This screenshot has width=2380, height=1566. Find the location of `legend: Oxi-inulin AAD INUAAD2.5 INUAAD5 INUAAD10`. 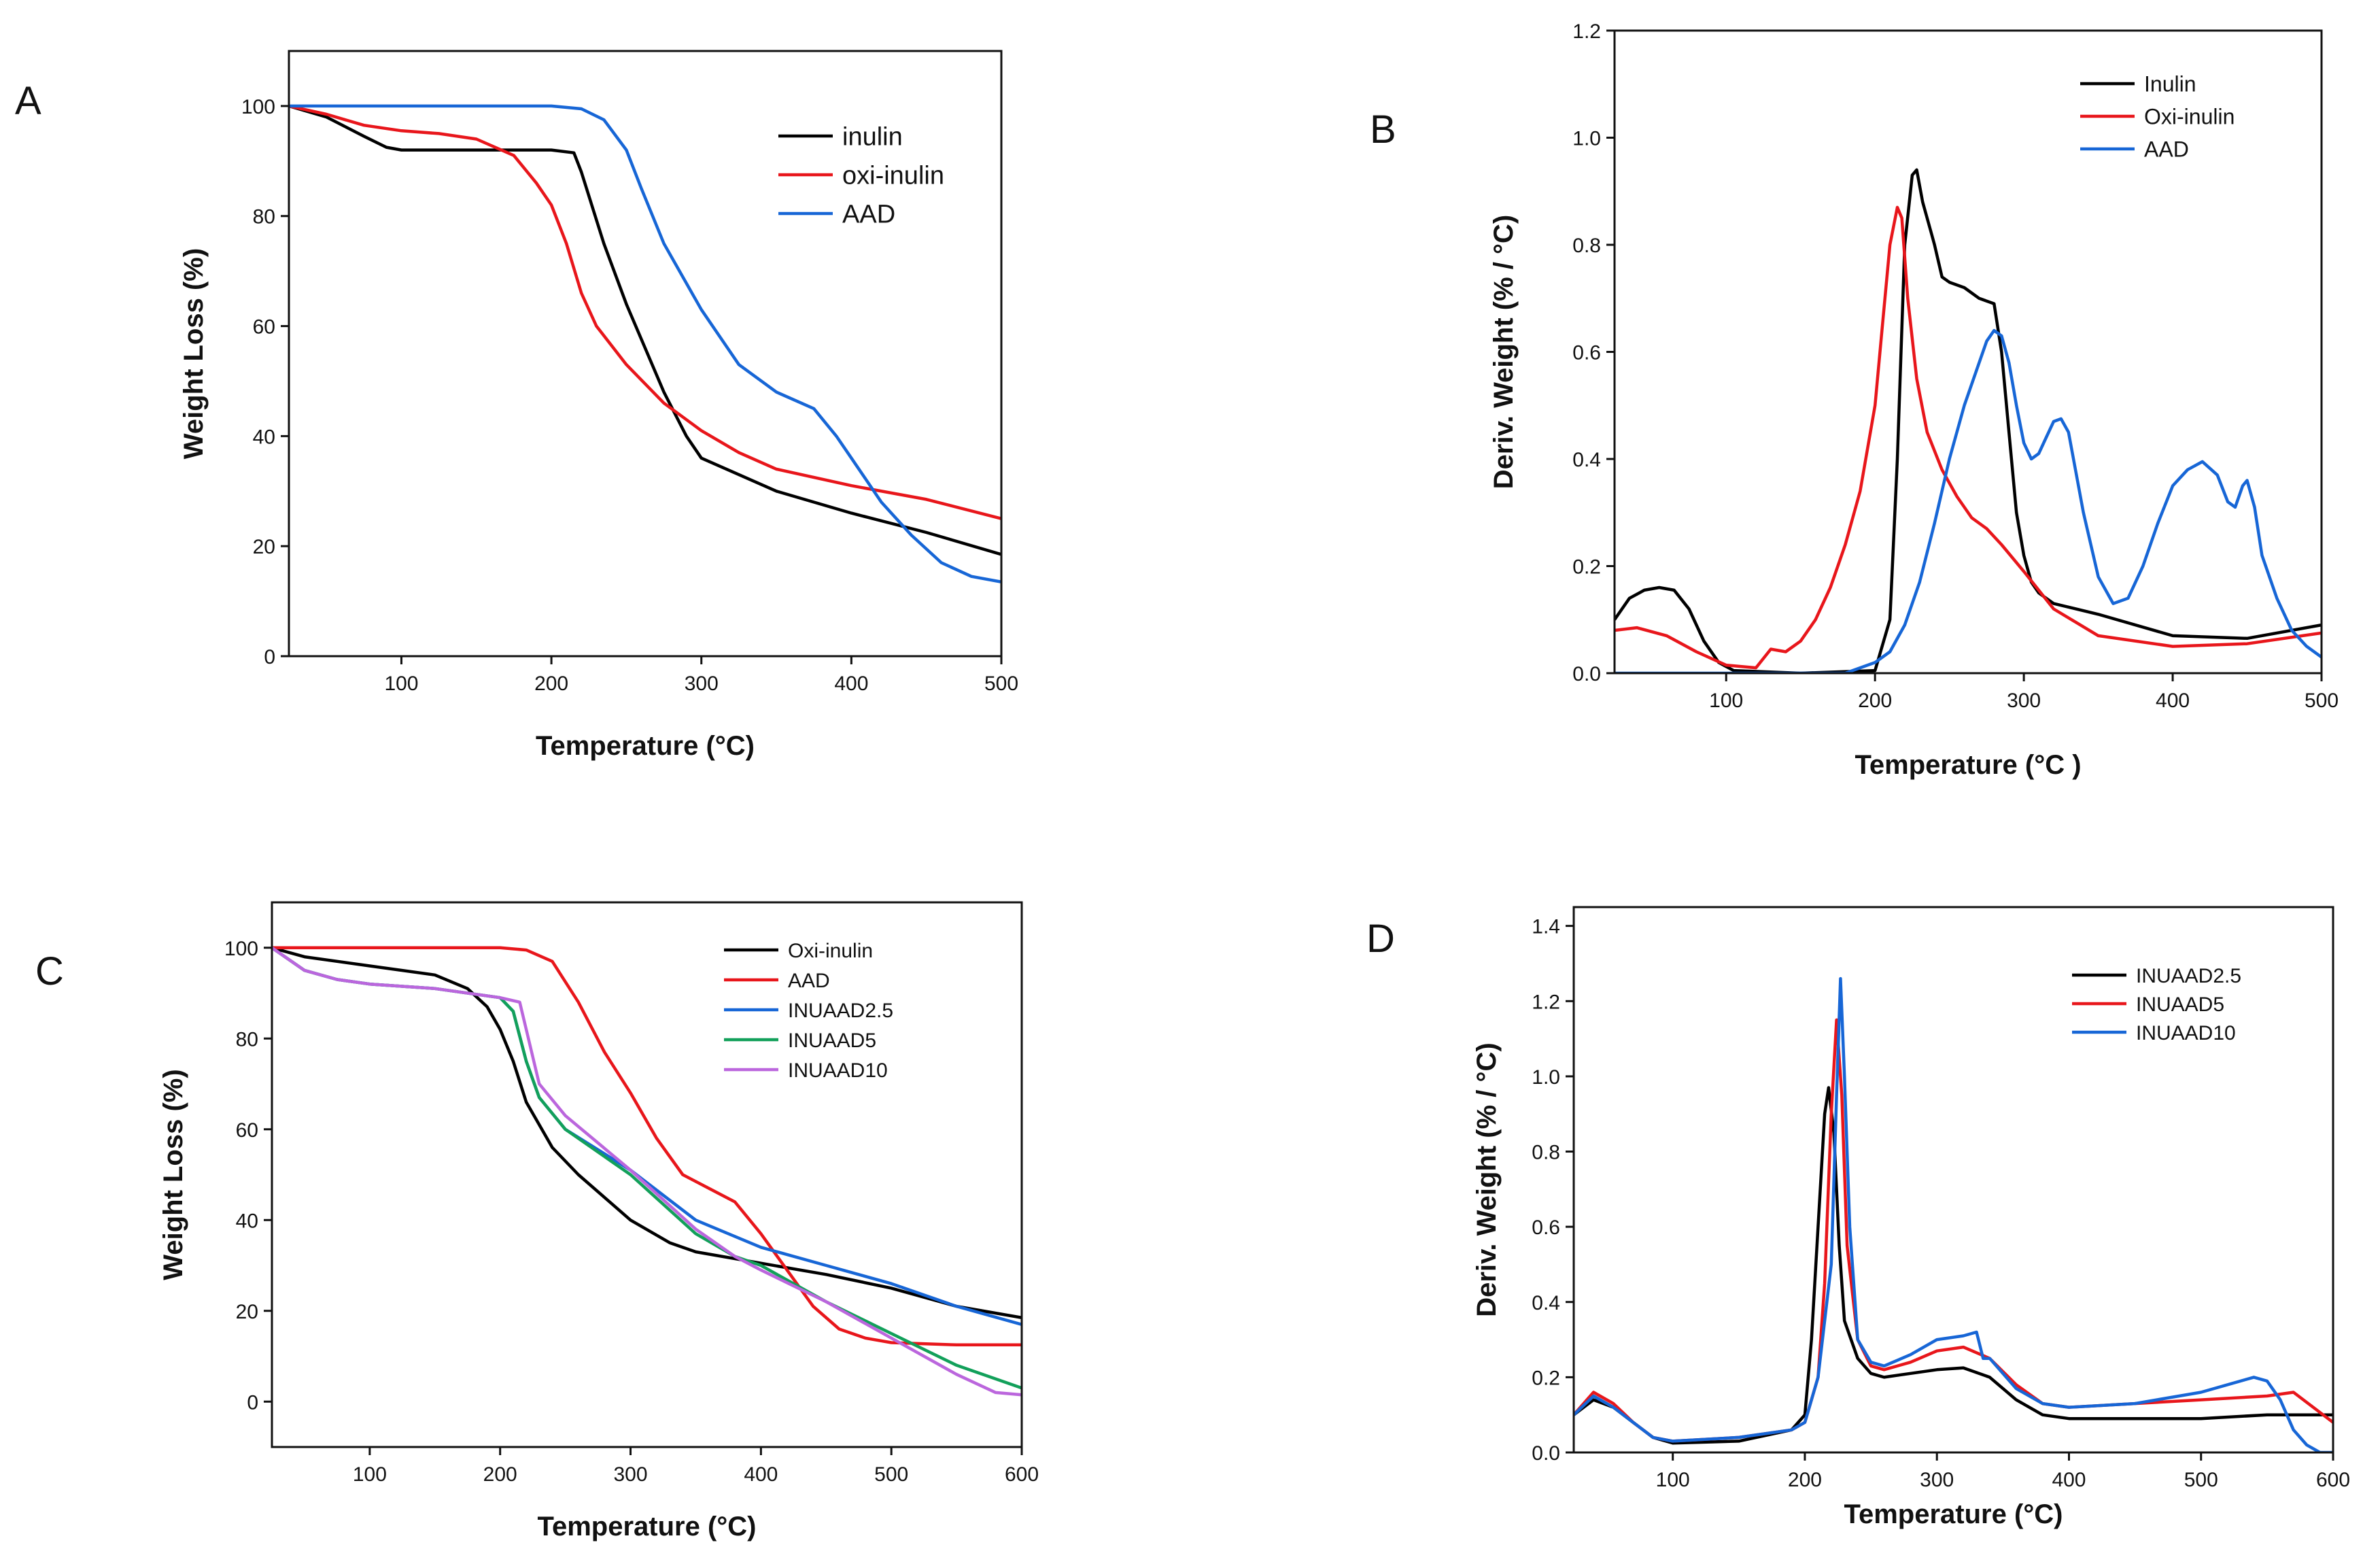

legend: Oxi-inulin AAD INUAAD2.5 INUAAD5 INUAAD10 is located at coordinates (808, 1011).